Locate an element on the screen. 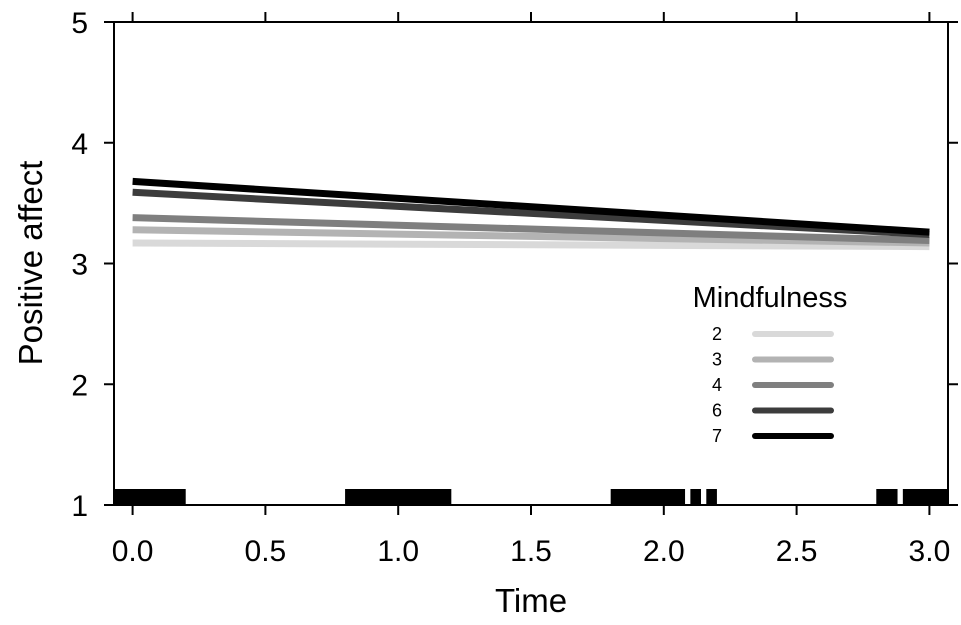 This screenshot has width=961, height=625. x-axis-title: Time is located at coordinates (531, 600).